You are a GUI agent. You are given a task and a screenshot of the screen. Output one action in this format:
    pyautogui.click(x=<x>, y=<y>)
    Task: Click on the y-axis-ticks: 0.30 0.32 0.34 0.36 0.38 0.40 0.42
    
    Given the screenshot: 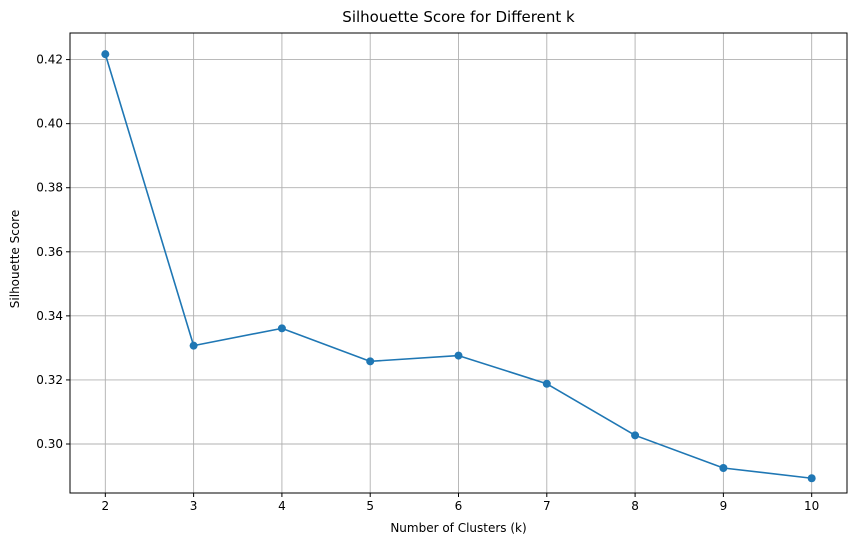 What is the action you would take?
    pyautogui.click(x=53, y=252)
    